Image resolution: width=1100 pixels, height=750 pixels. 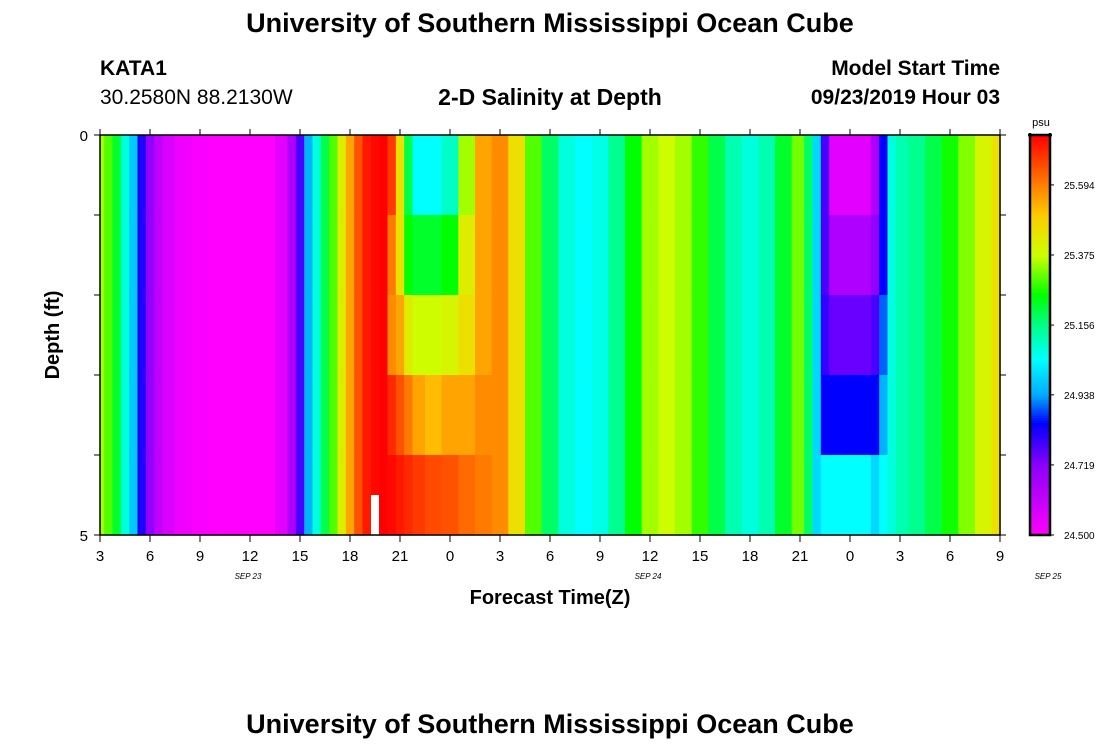 I want to click on x-tick-label: 9, so click(x=1000, y=556).